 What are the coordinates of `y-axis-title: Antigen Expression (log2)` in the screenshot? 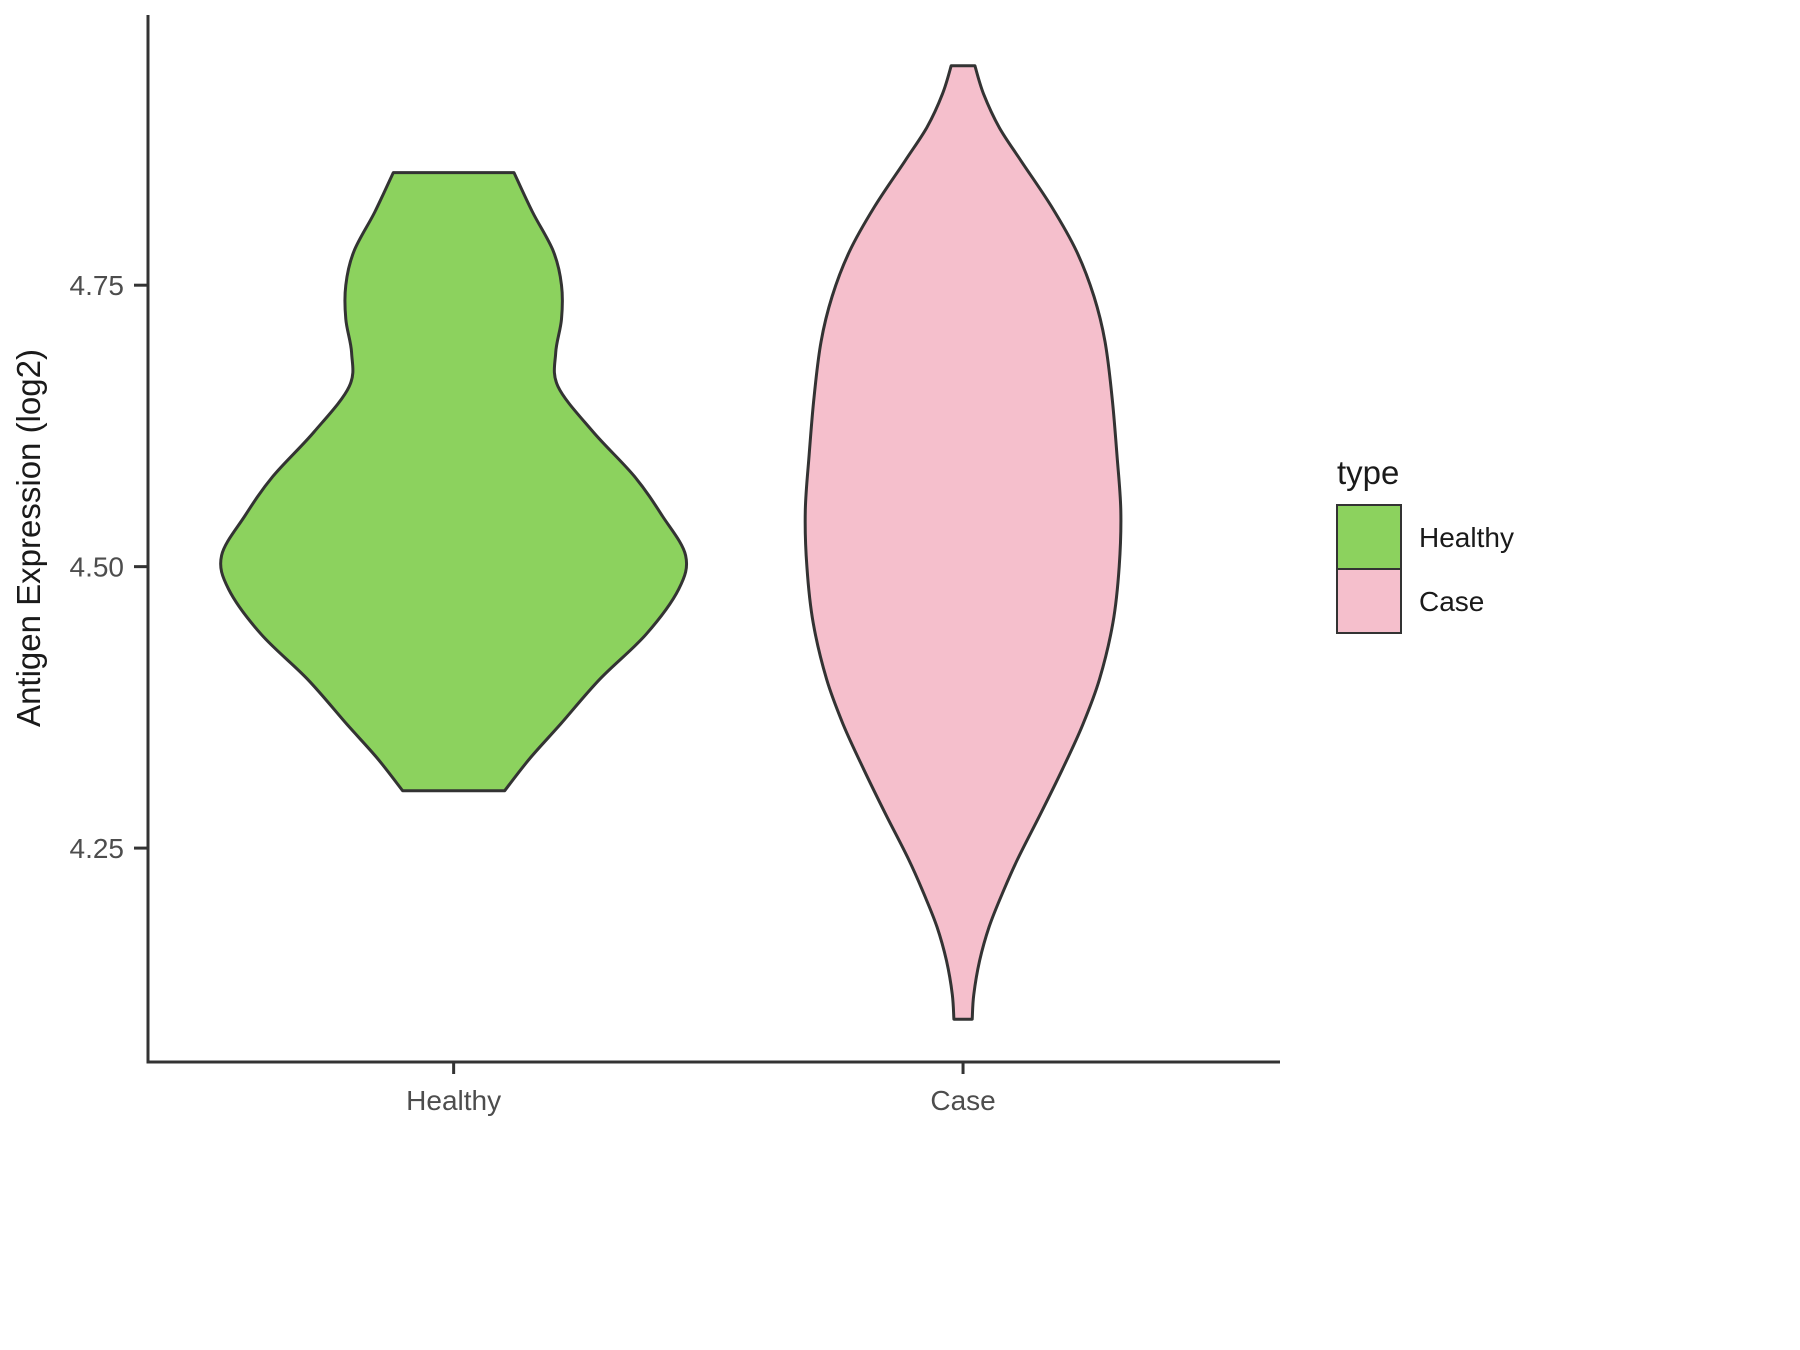 It's located at (28, 538).